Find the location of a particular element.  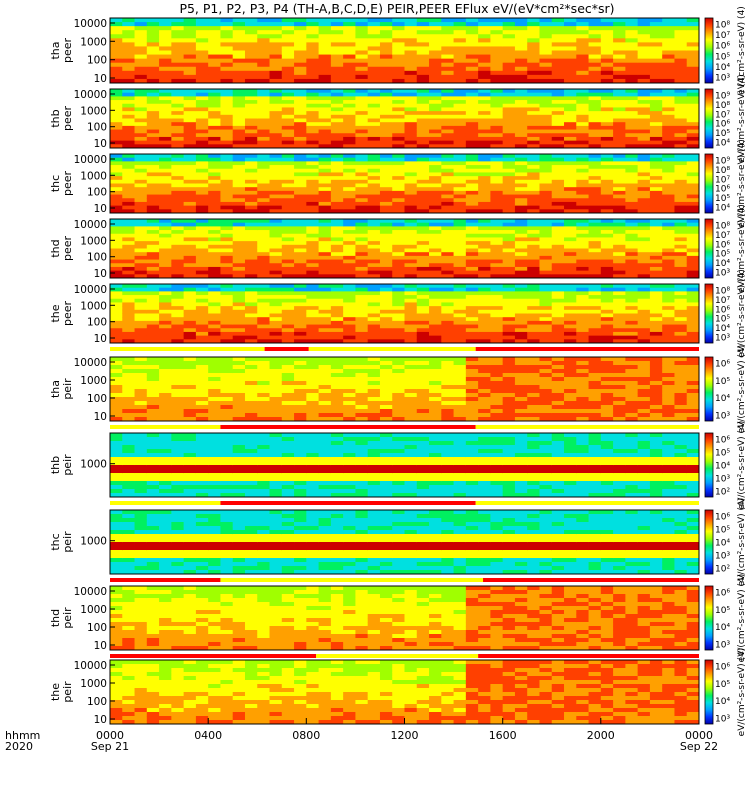

colorbar is located at coordinates (709, 248).